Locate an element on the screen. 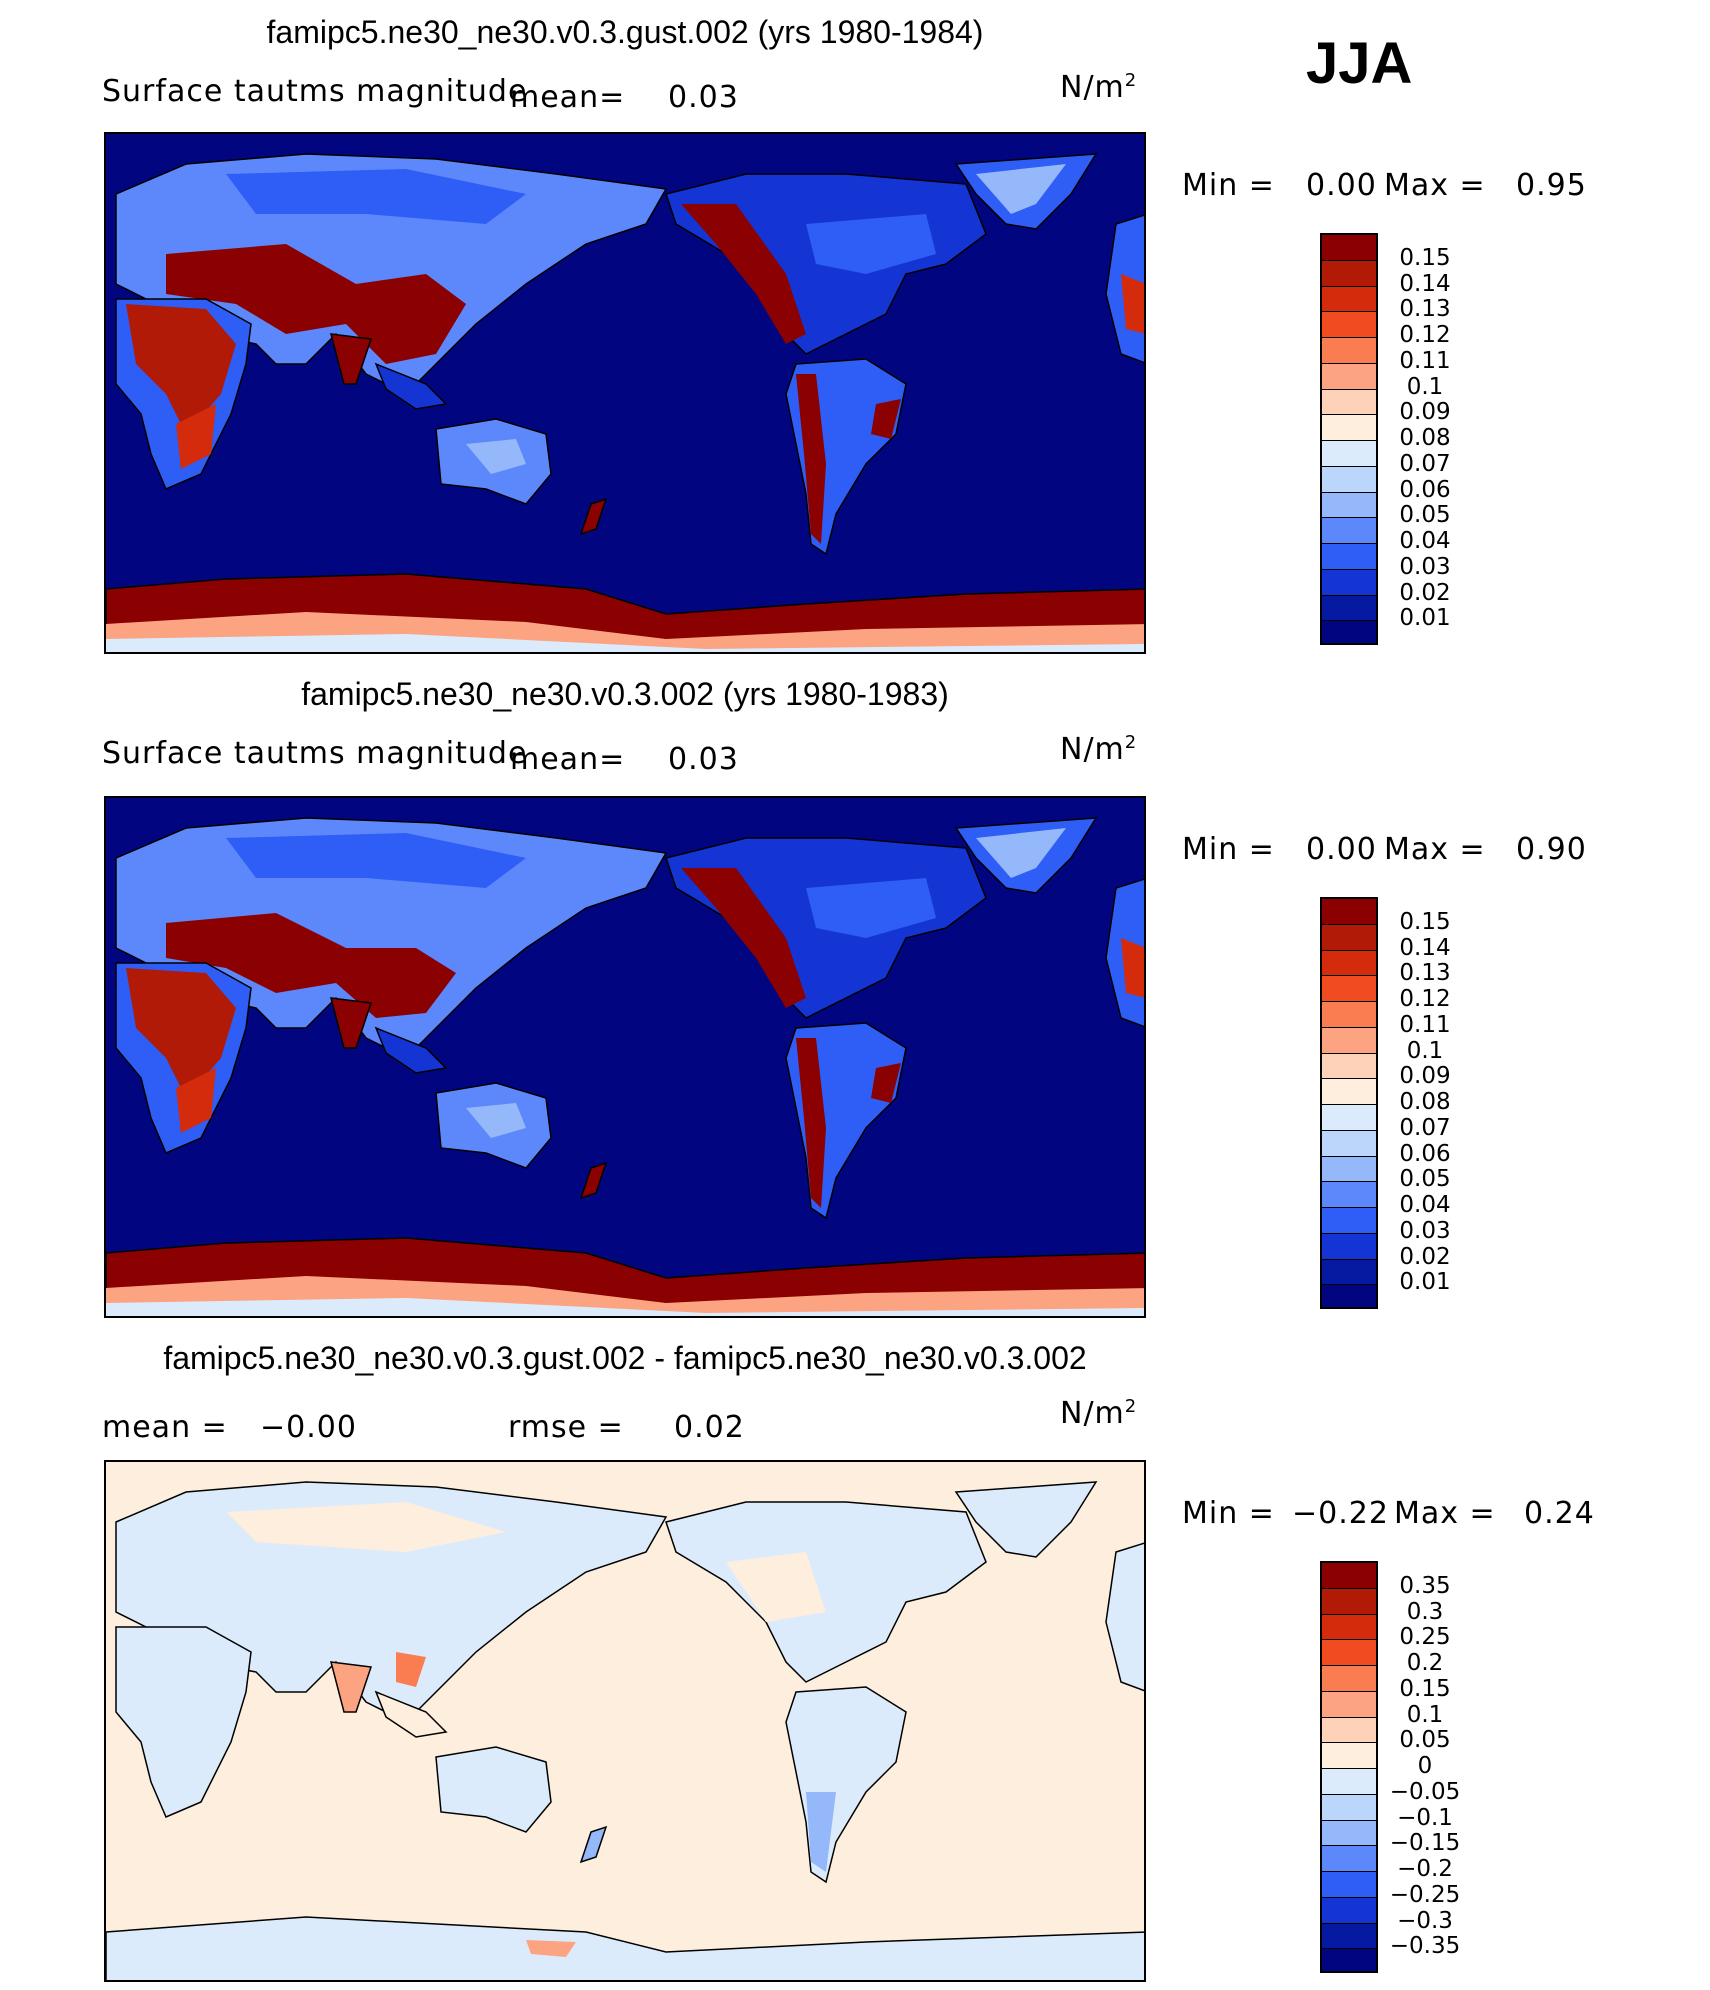  colorbar-tick-label: −0.35 is located at coordinates (1425, 1946).